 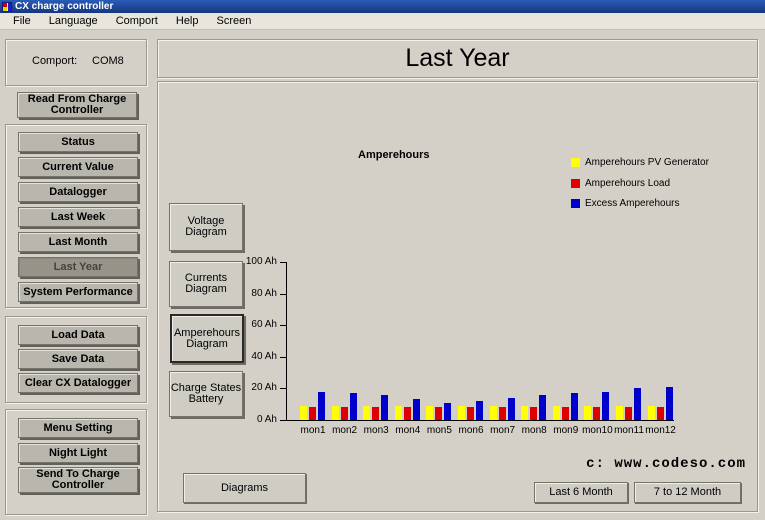 I want to click on app-icon, so click(x=7, y=6).